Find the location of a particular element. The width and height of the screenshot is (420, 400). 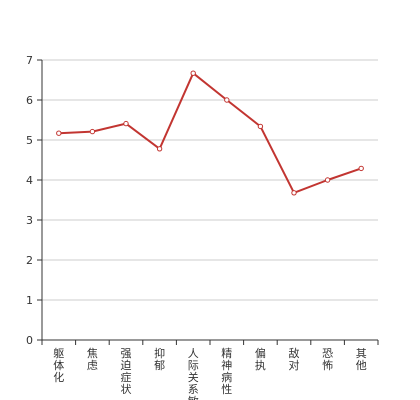

y-tick-label: 4 is located at coordinates (29, 180).